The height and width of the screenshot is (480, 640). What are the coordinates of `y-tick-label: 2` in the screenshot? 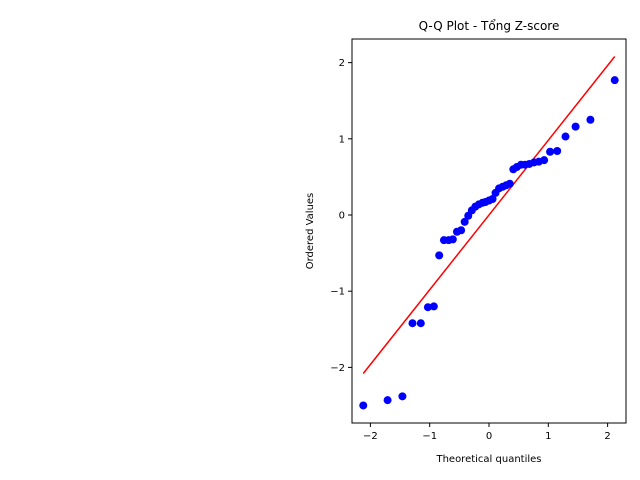 It's located at (342, 63).